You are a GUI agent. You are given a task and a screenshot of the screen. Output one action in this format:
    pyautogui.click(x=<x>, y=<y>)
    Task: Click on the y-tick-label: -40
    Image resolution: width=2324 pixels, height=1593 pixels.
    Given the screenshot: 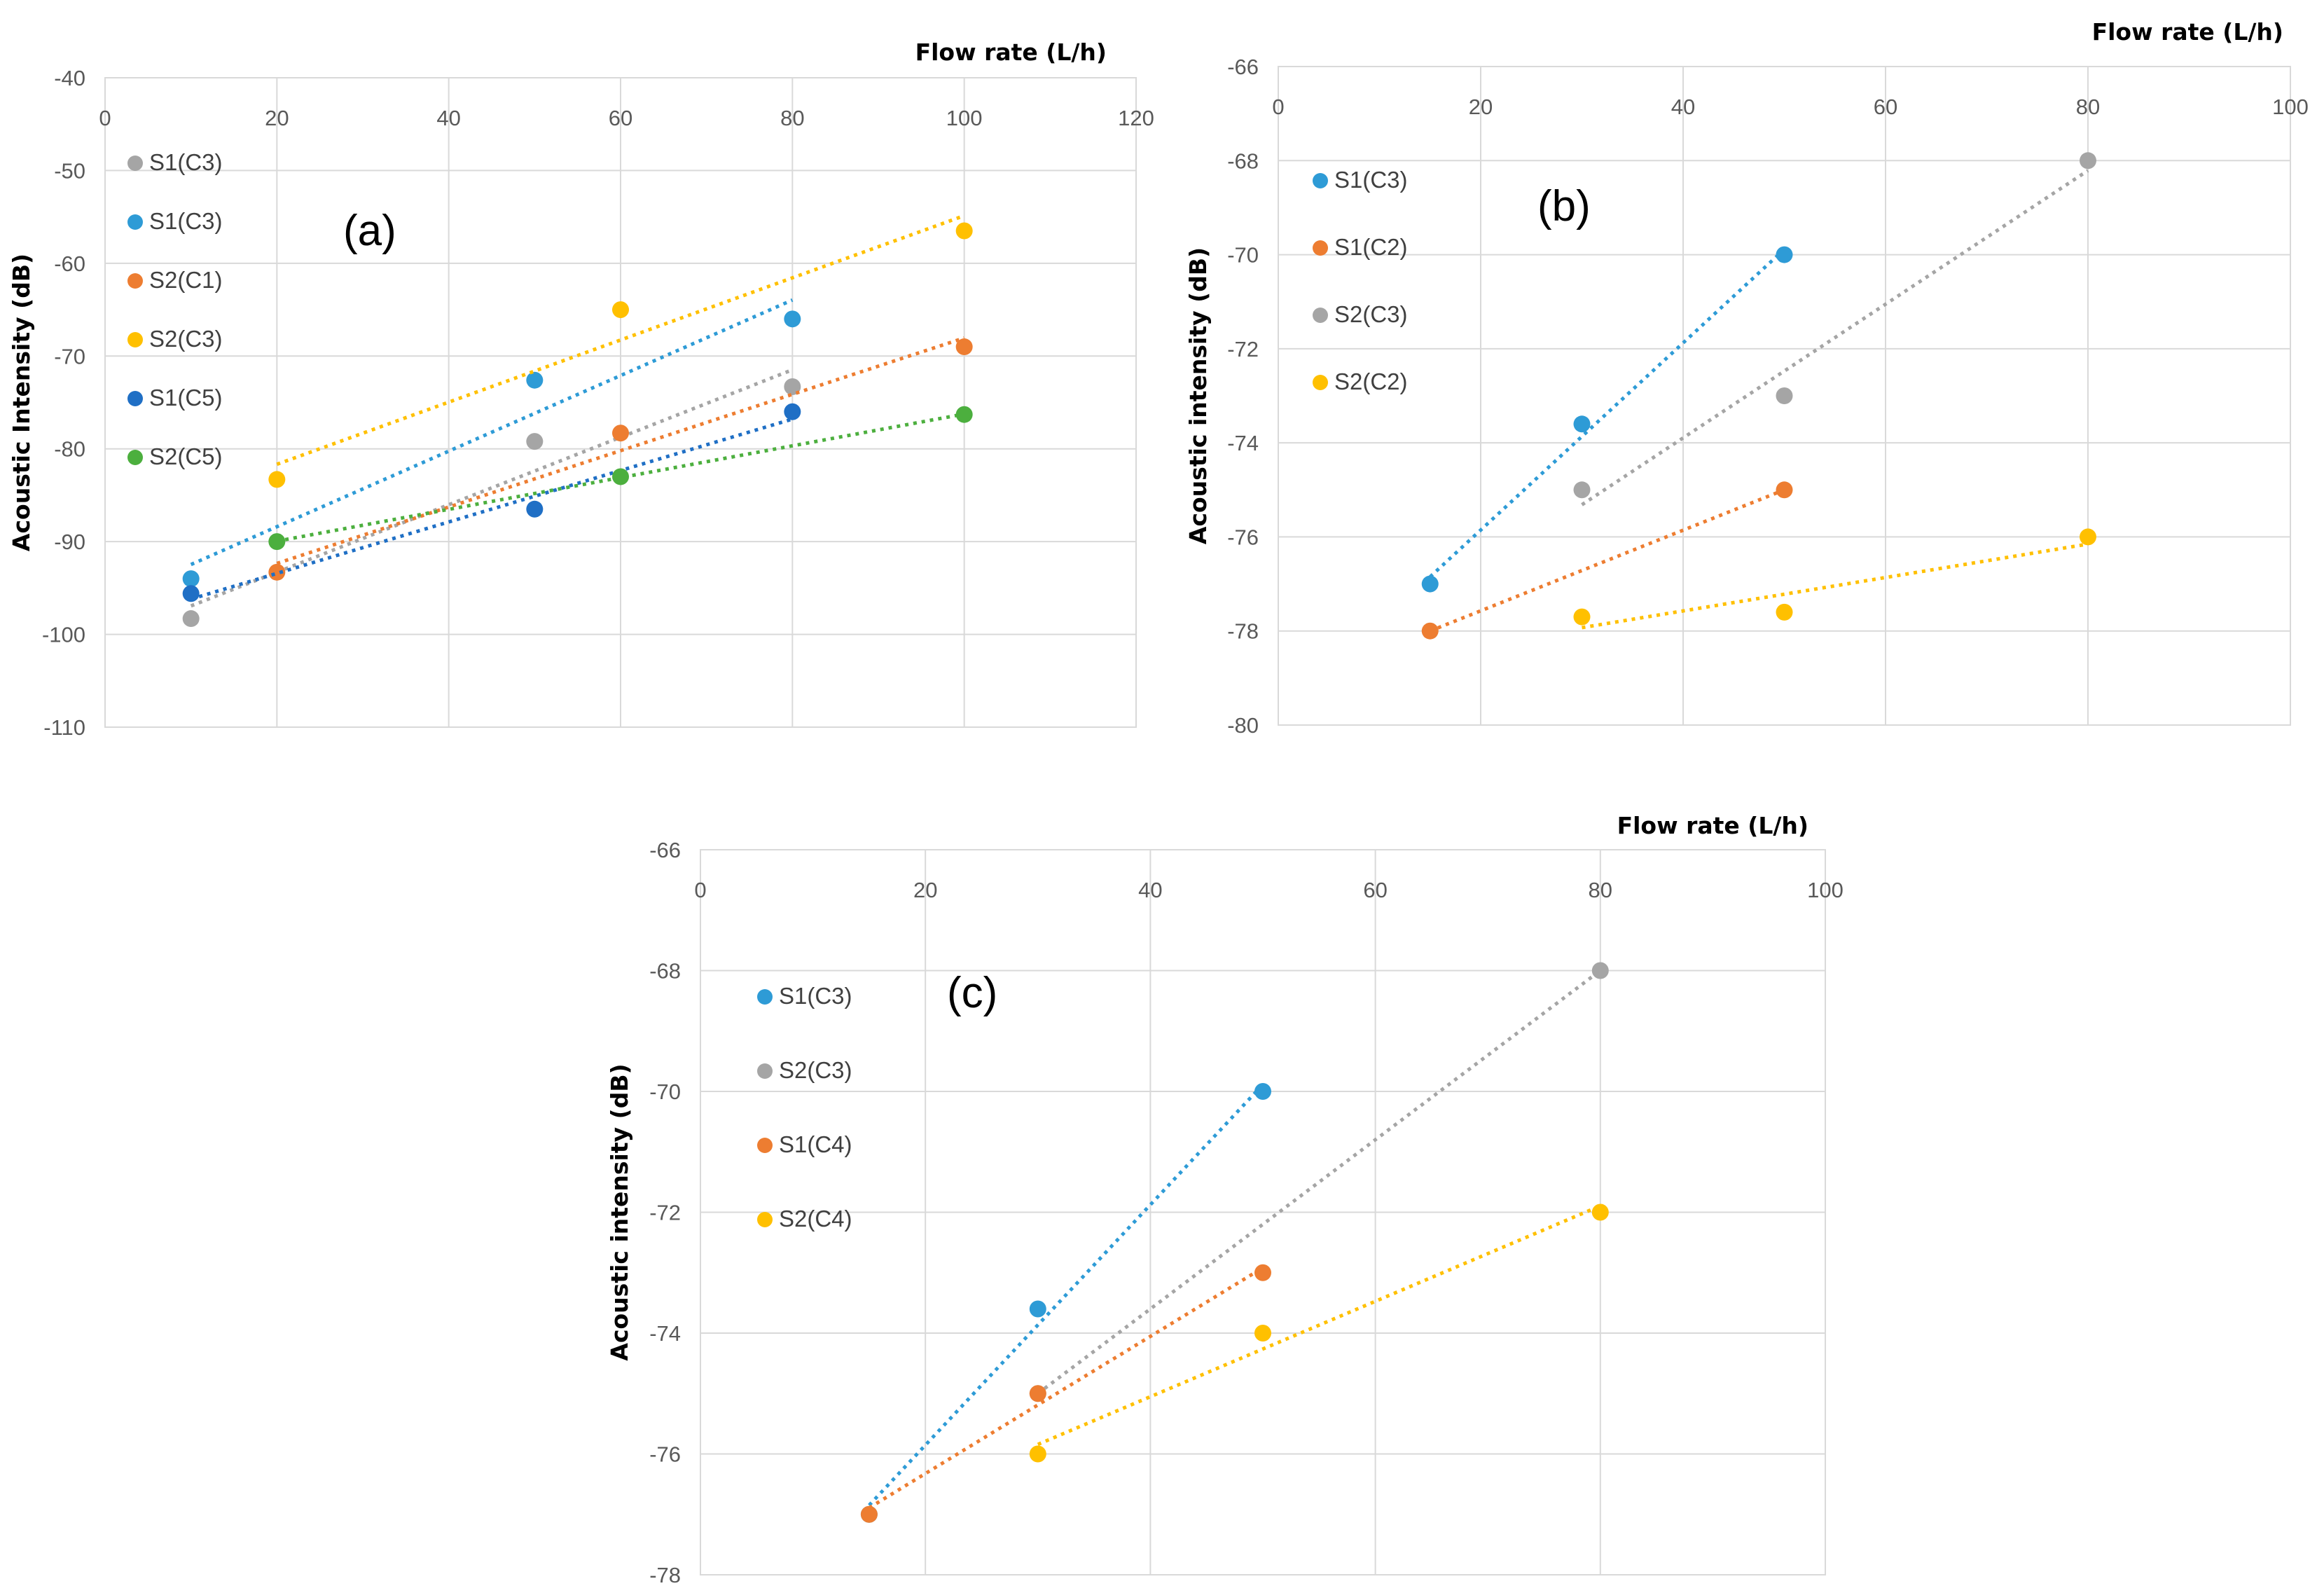 What is the action you would take?
    pyautogui.click(x=69, y=78)
    